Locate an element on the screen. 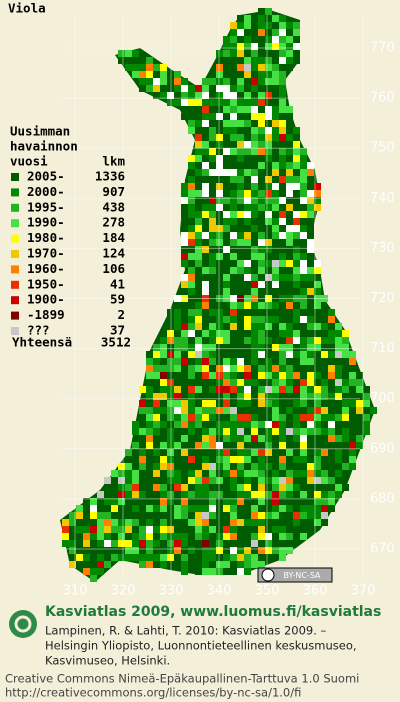 The width and height of the screenshot is (400, 702). x-label: 310 is located at coordinates (75, 591).